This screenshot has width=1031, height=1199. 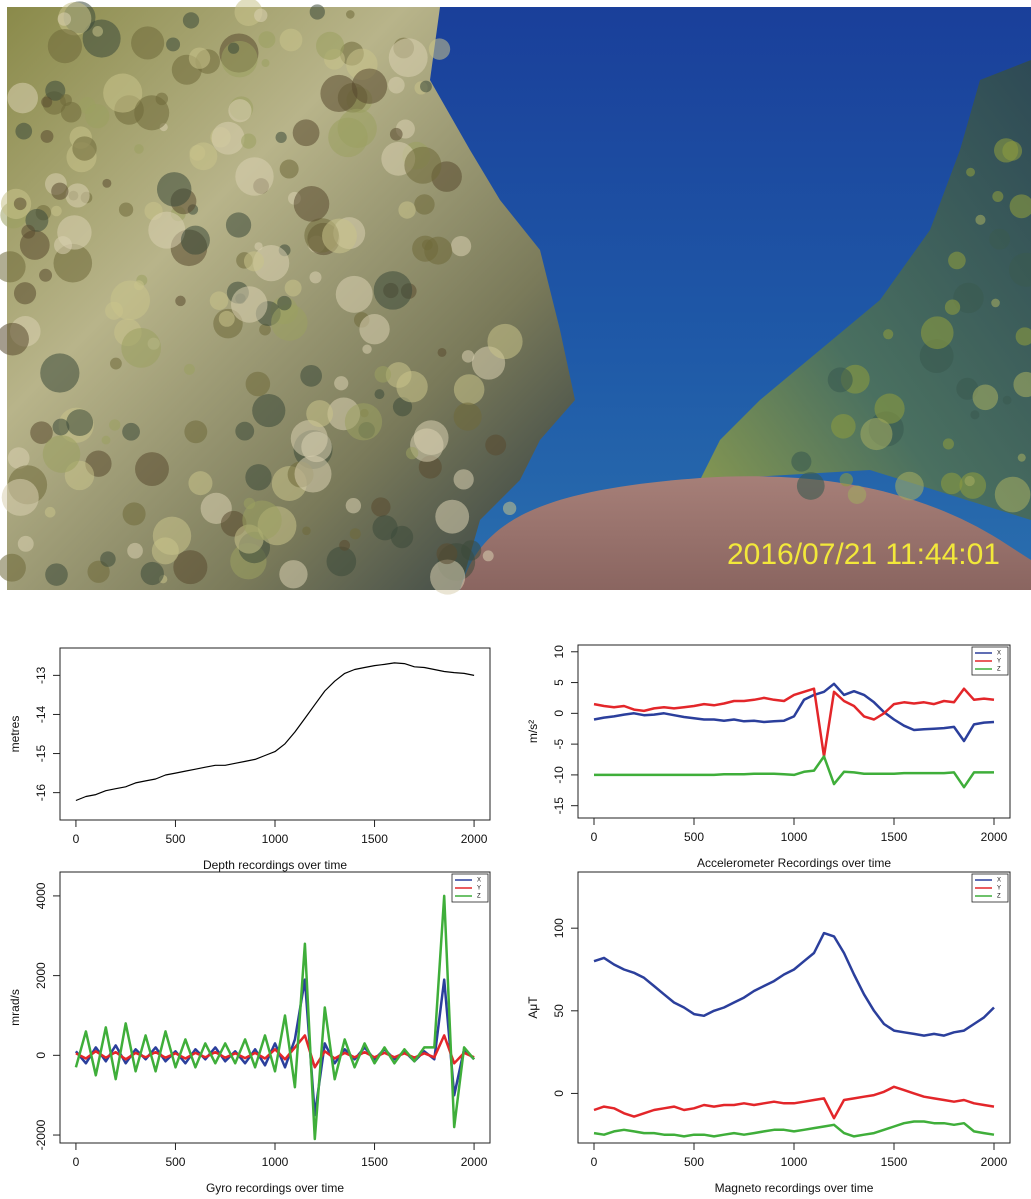 What do you see at coordinates (533, 1007) in the screenshot?
I see `y-axis-label: AμT` at bounding box center [533, 1007].